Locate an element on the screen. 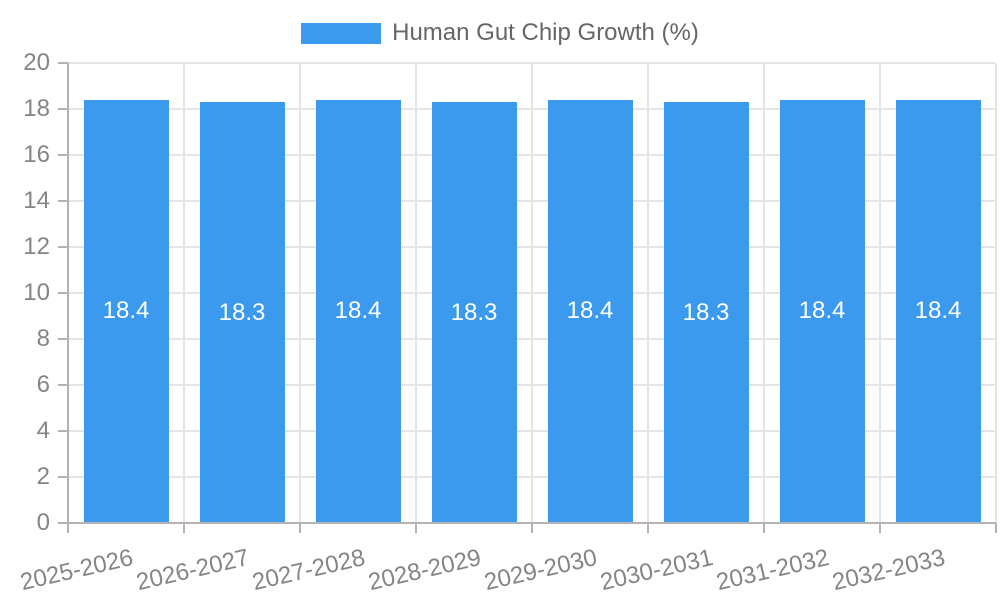  y-axis-tick-label: 18 is located at coordinates (36, 108).